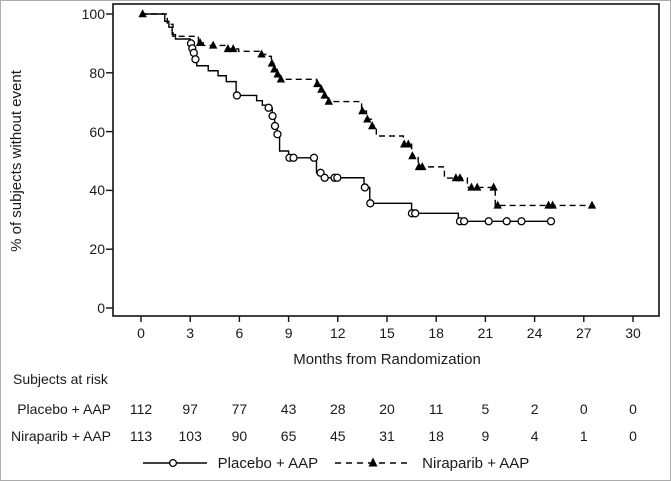 Image resolution: width=671 pixels, height=481 pixels. What do you see at coordinates (239, 436) in the screenshot?
I see `risk-count: 90` at bounding box center [239, 436].